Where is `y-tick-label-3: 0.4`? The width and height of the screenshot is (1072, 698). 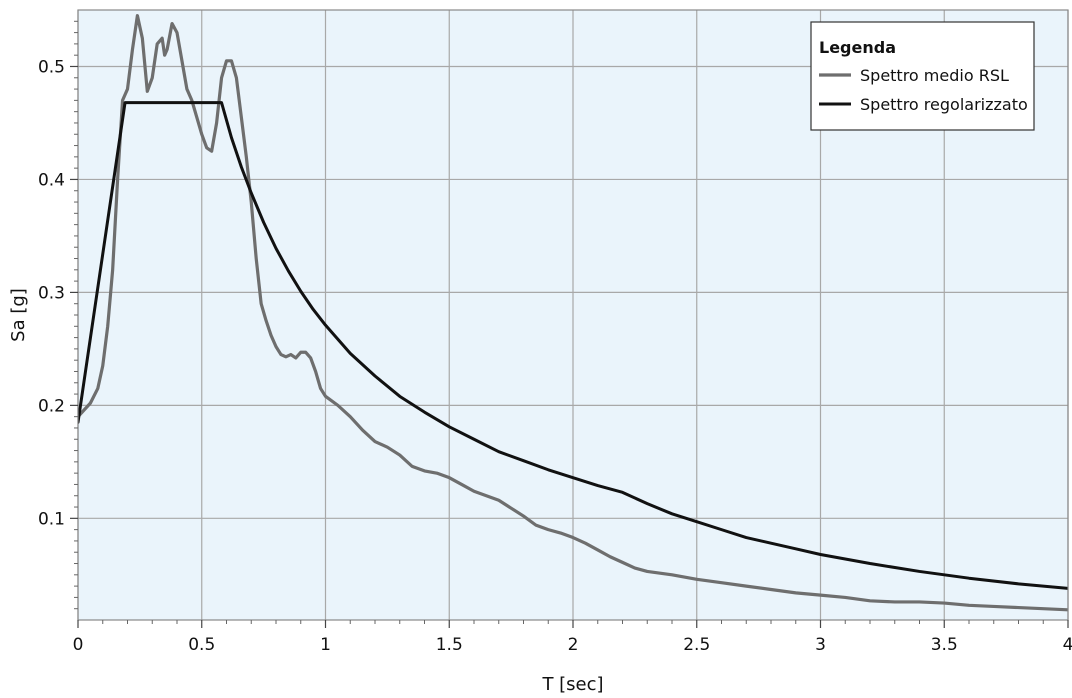
y-tick-label-3: 0.4 is located at coordinates (51, 180).